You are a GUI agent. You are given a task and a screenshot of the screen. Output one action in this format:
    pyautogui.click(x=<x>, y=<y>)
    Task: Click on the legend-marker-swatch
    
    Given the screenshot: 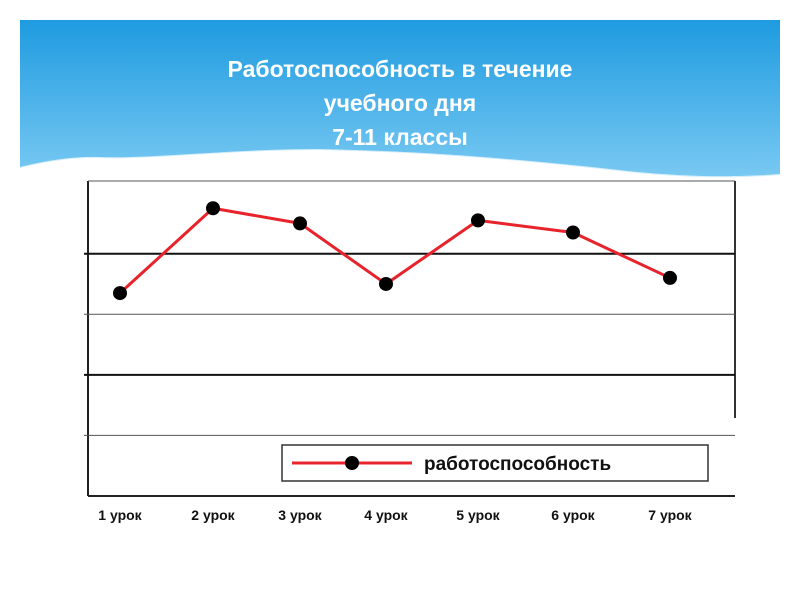 What is the action you would take?
    pyautogui.click(x=352, y=463)
    